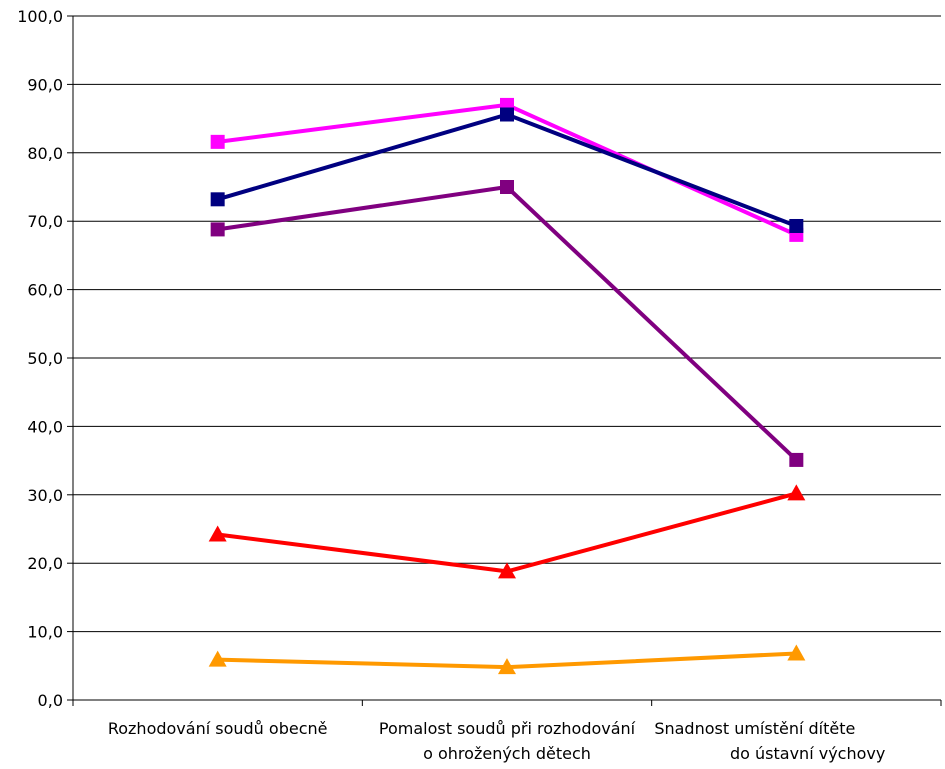 This screenshot has width=945, height=769. Describe the element at coordinates (40, 16) in the screenshot. I see `y-tick-label: 100,0` at that location.